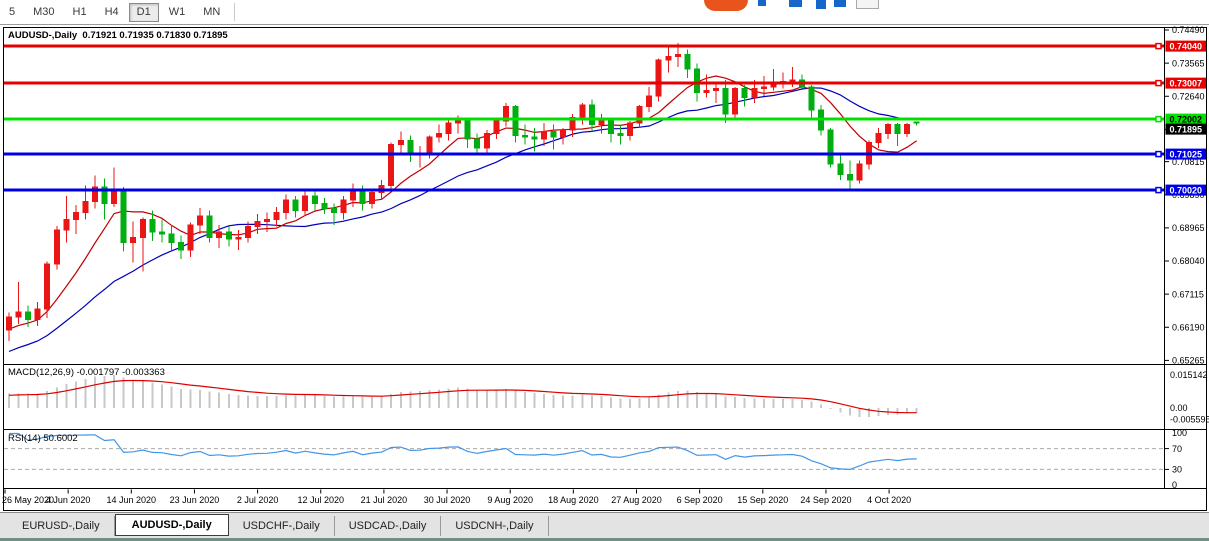 This screenshot has width=1209, height=541. I want to click on svg-text: -0.005595, so click(1189, 420).